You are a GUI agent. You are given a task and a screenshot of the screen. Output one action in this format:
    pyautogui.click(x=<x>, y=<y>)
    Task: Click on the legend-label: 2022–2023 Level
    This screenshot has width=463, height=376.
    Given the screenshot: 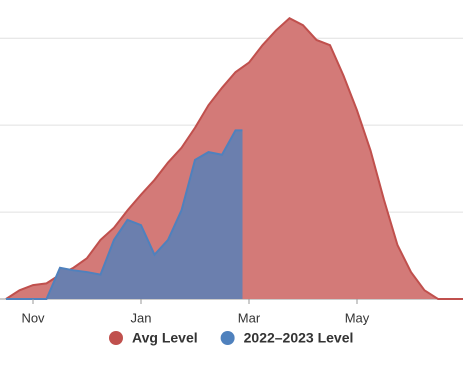 What is the action you would take?
    pyautogui.click(x=299, y=338)
    